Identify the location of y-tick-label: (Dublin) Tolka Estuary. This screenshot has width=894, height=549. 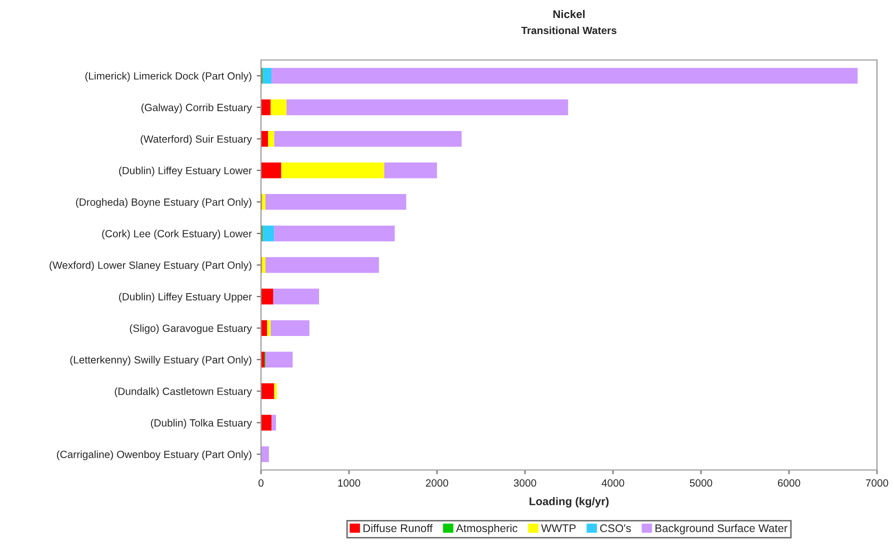
(201, 423).